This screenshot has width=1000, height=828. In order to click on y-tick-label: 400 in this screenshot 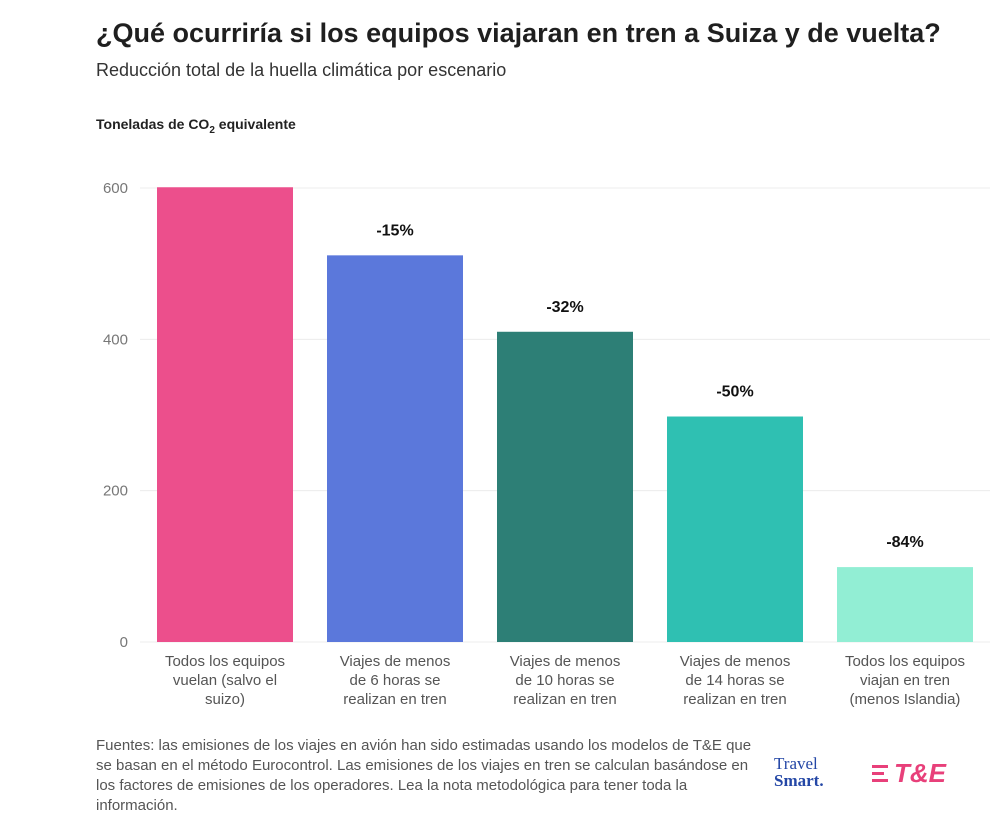, I will do `click(115, 339)`.